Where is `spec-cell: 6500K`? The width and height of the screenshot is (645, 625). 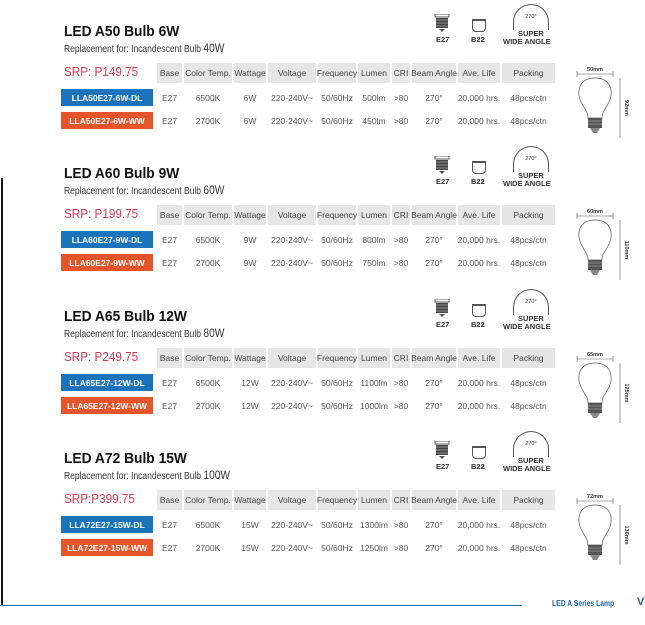
spec-cell: 6500K is located at coordinates (208, 382).